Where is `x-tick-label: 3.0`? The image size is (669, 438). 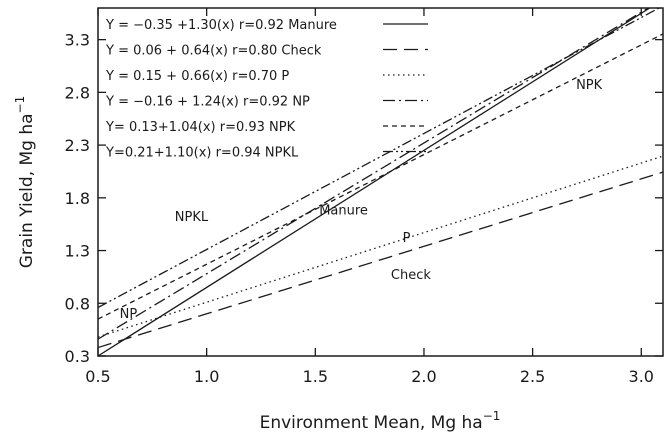 x-tick-label: 3.0 is located at coordinates (641, 376).